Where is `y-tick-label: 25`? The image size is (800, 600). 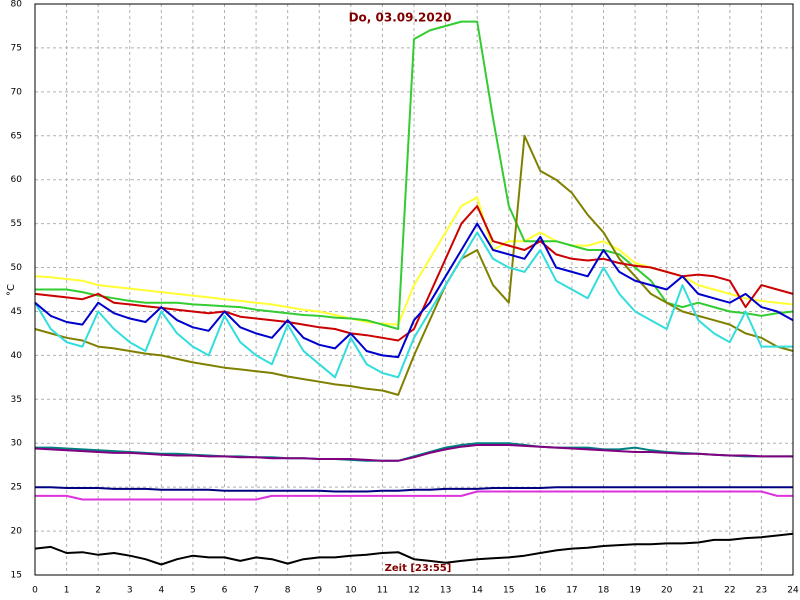 y-tick-label: 25 is located at coordinates (16, 488).